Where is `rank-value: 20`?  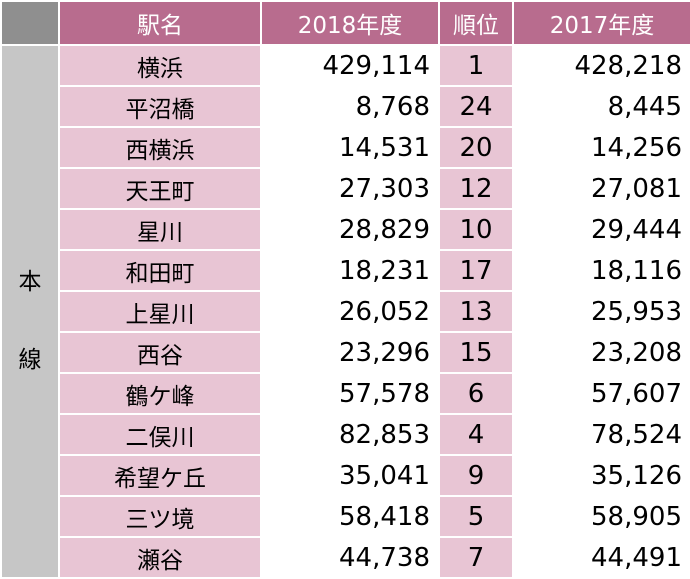
rank-value: 20 is located at coordinates (476, 147).